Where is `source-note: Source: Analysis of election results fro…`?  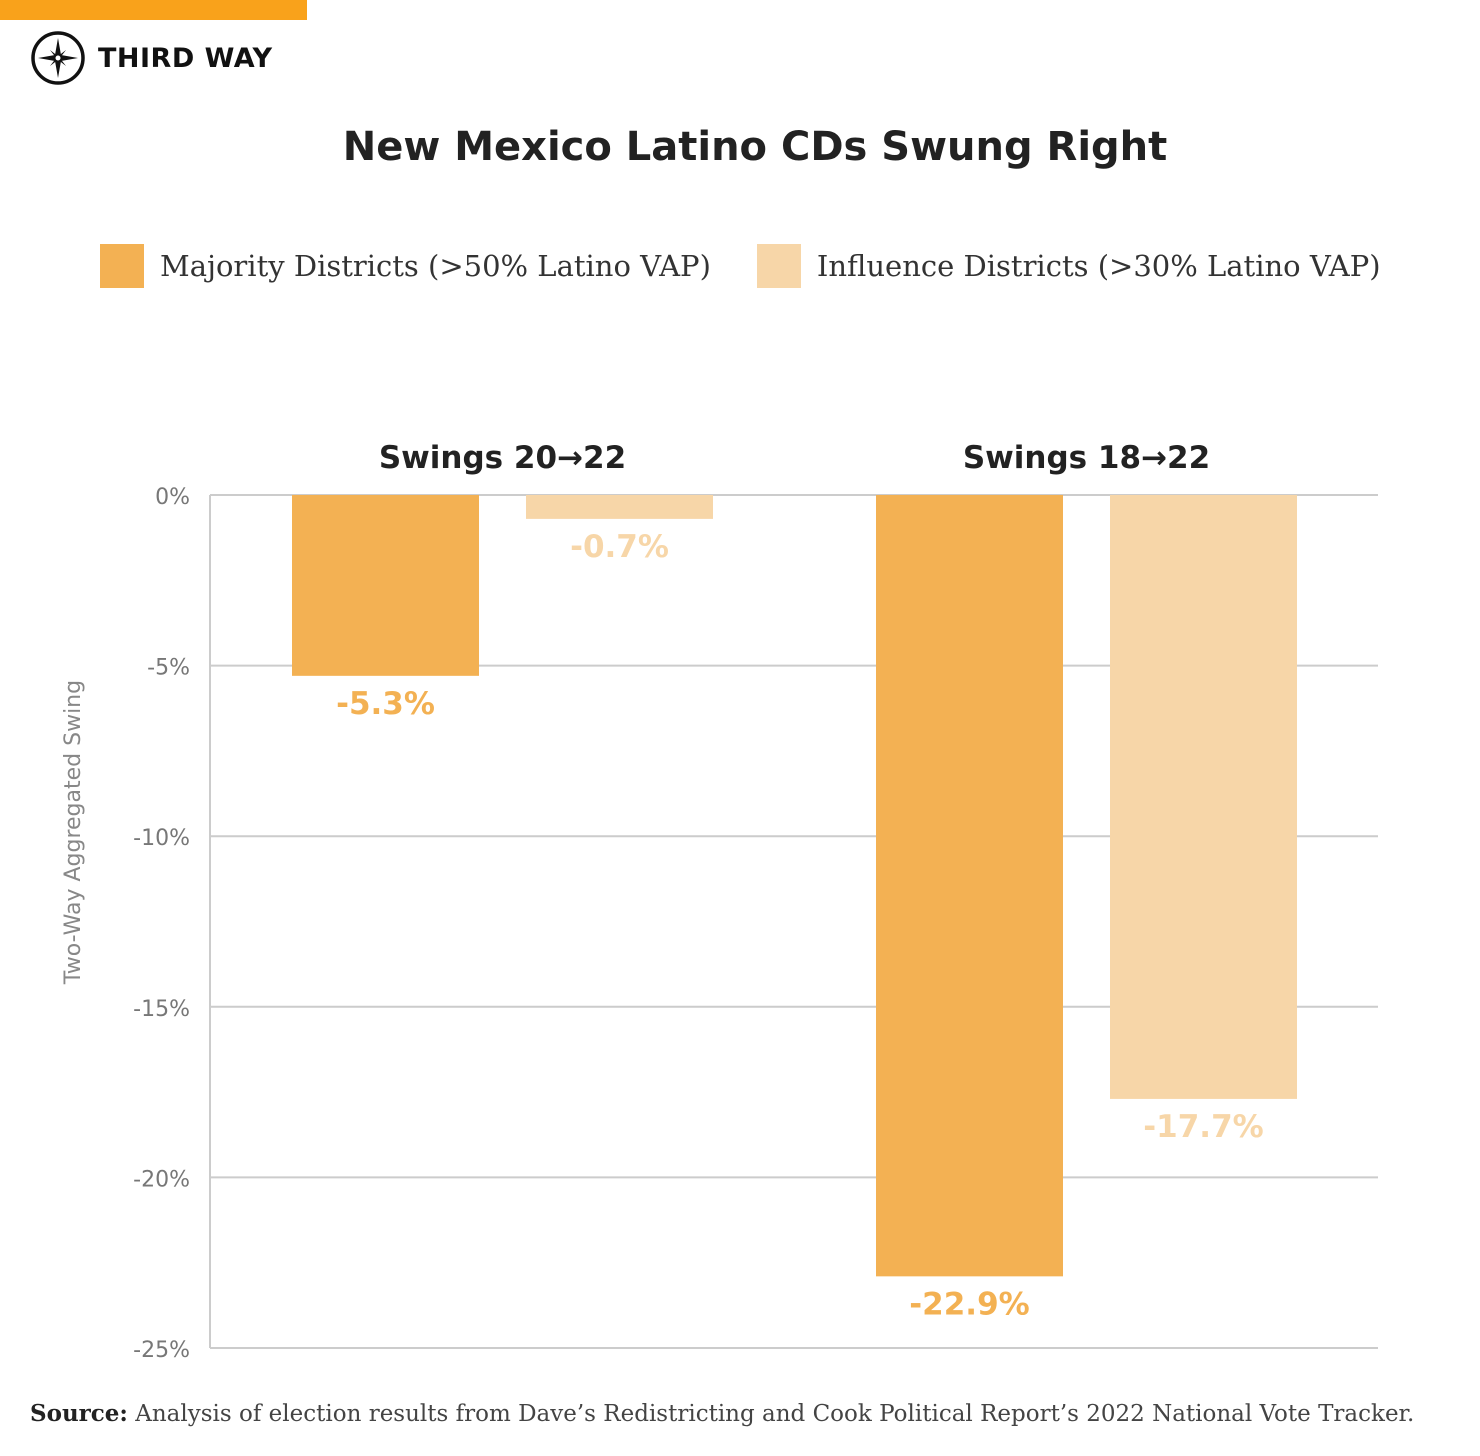
source-note: Source: Analysis of election results fro… is located at coordinates (722, 1413).